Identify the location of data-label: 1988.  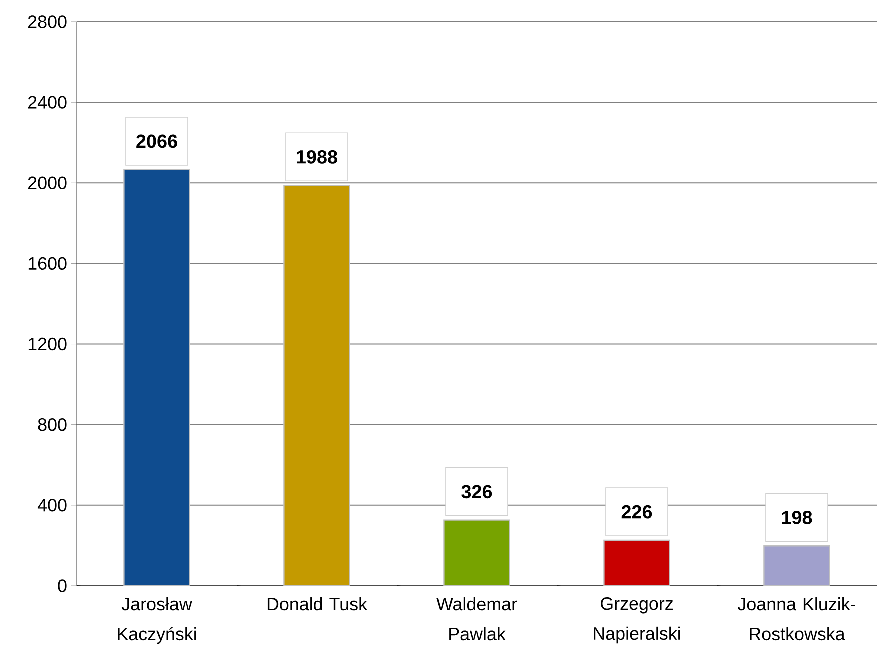
(317, 157).